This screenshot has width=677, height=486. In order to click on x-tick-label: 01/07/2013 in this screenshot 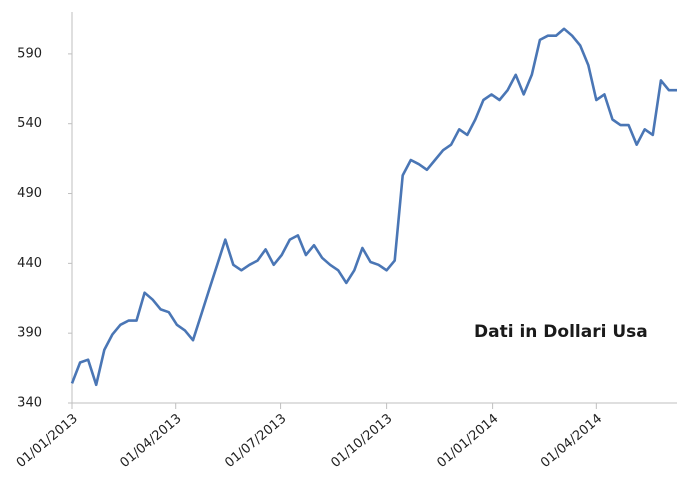, I will do `click(255, 441)`.